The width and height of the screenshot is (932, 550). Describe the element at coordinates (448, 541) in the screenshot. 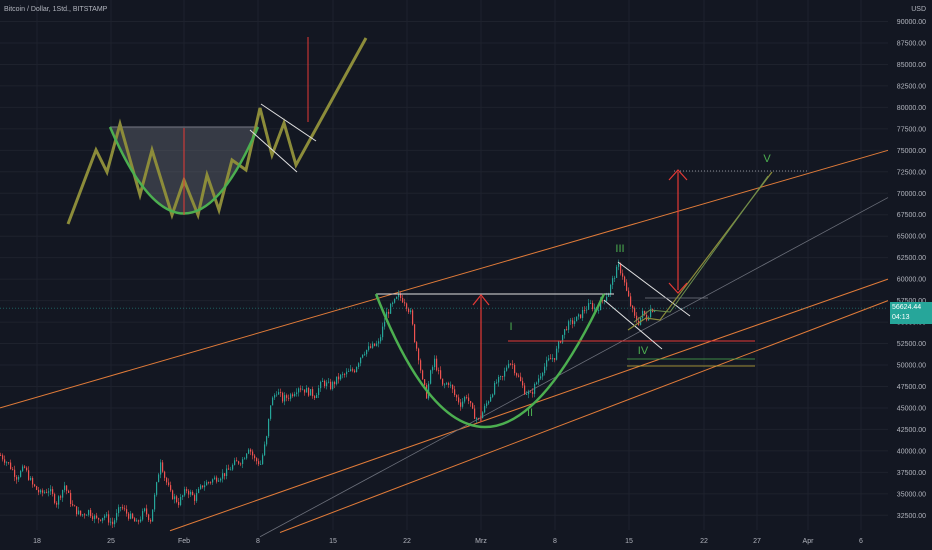

I see `time-axis: 18 25 Feb 8 15 22 Mrz 8 15 22 27 Apr 6` at that location.